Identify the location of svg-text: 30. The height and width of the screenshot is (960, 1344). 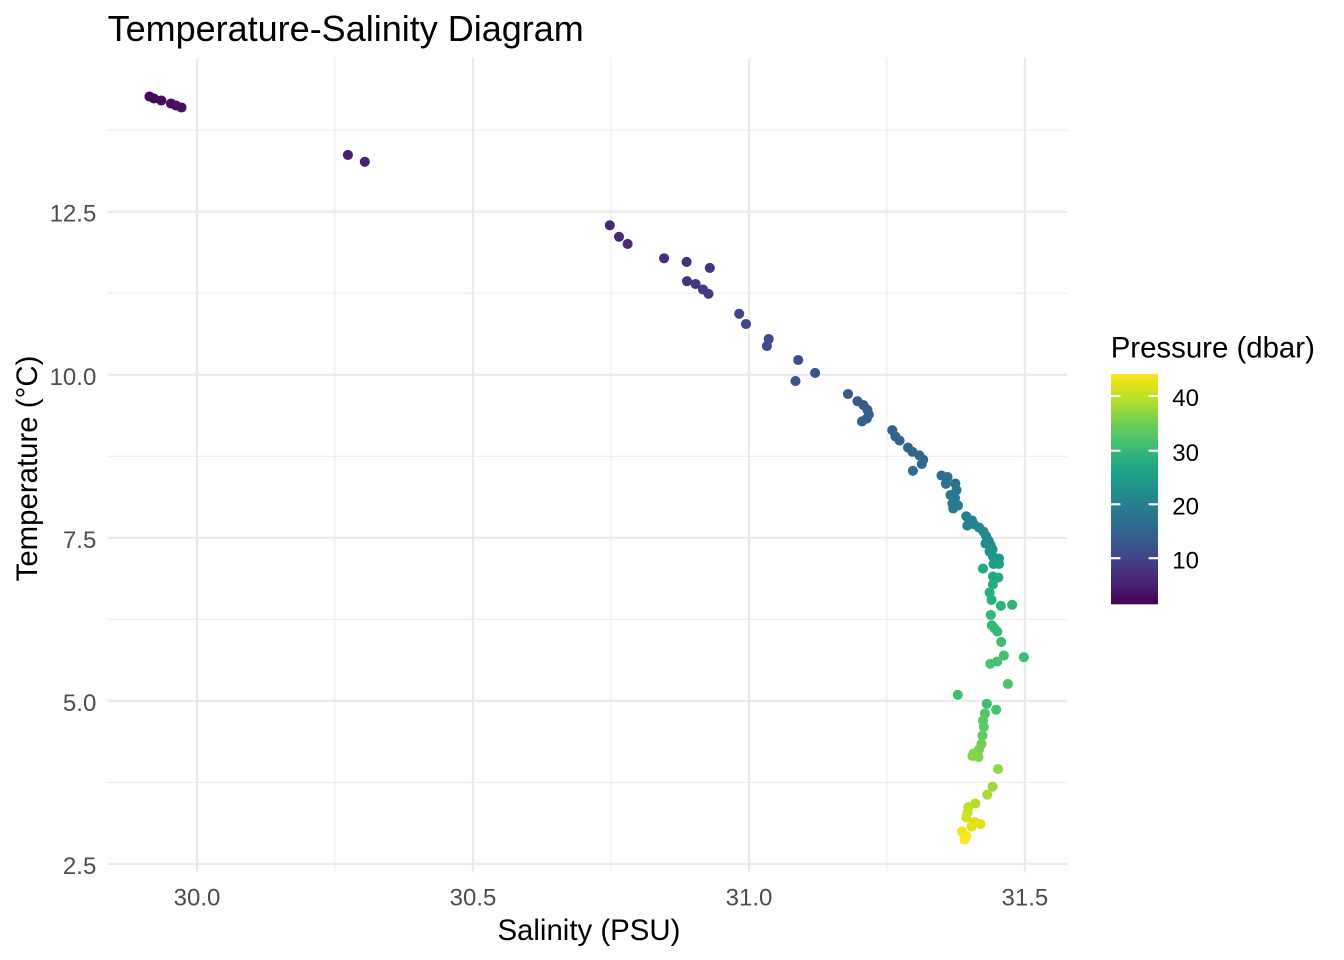
(1185, 453).